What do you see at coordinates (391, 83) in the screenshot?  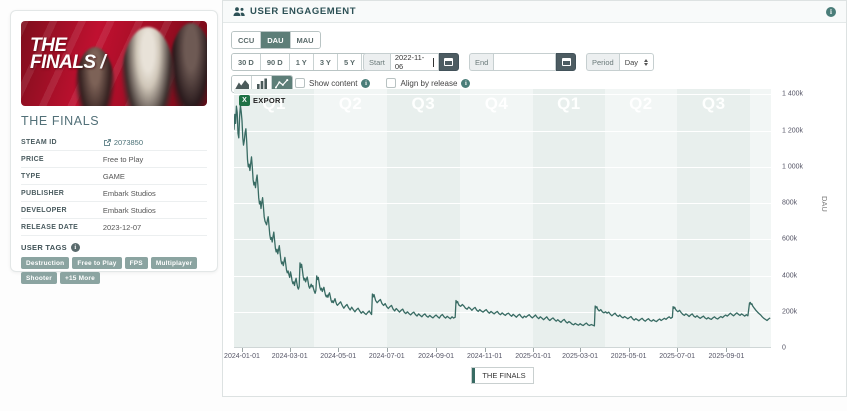 I see `checkbox-align-by-release` at bounding box center [391, 83].